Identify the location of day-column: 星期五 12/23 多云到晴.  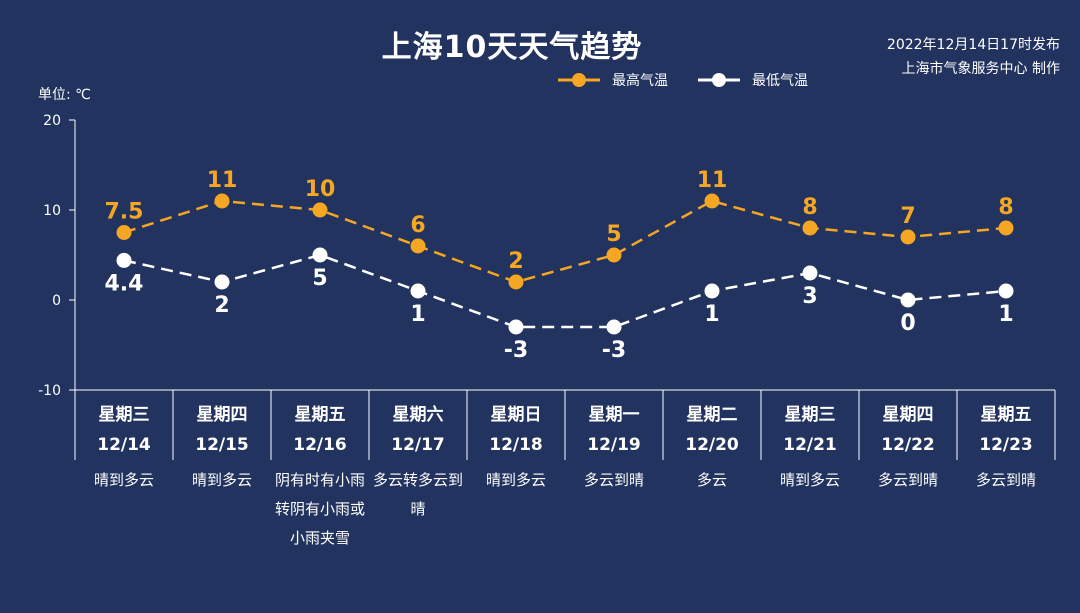
(1006, 447).